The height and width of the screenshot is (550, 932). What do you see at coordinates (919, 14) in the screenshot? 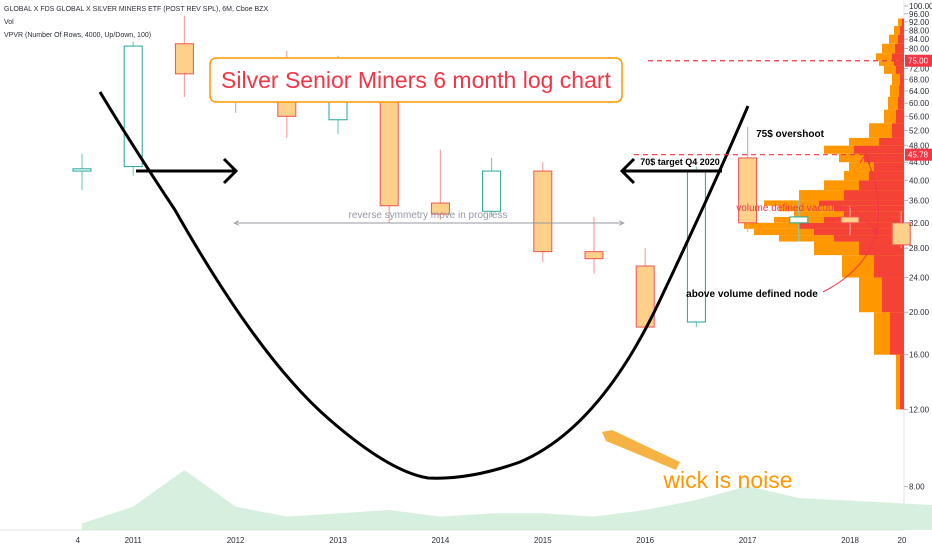
I see `y-tick-label: 96.00` at bounding box center [919, 14].